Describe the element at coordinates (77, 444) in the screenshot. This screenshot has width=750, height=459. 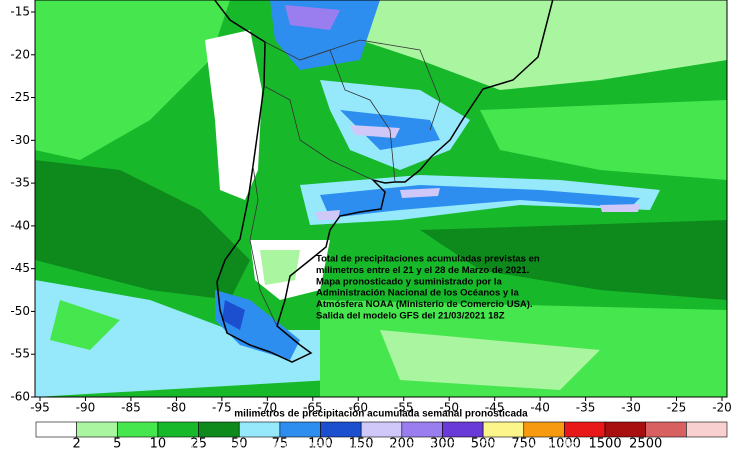
I see `colorbar-label: 2` at that location.